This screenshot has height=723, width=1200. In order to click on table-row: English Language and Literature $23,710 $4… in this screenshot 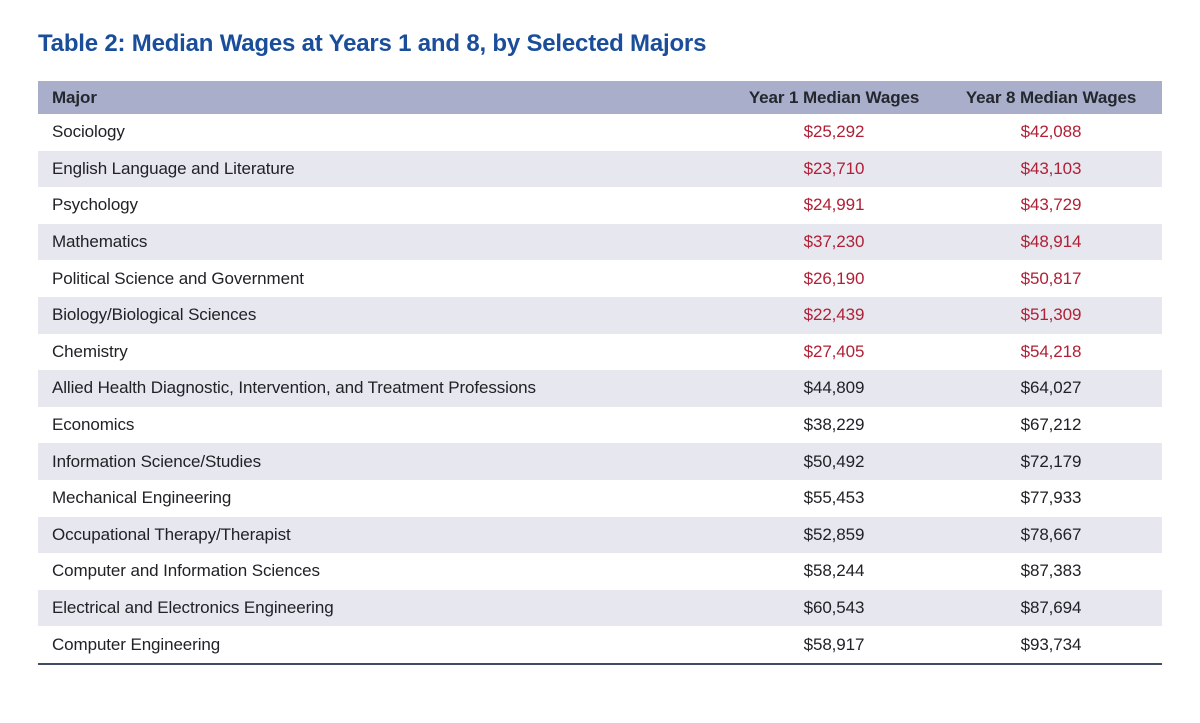, I will do `click(600, 169)`.